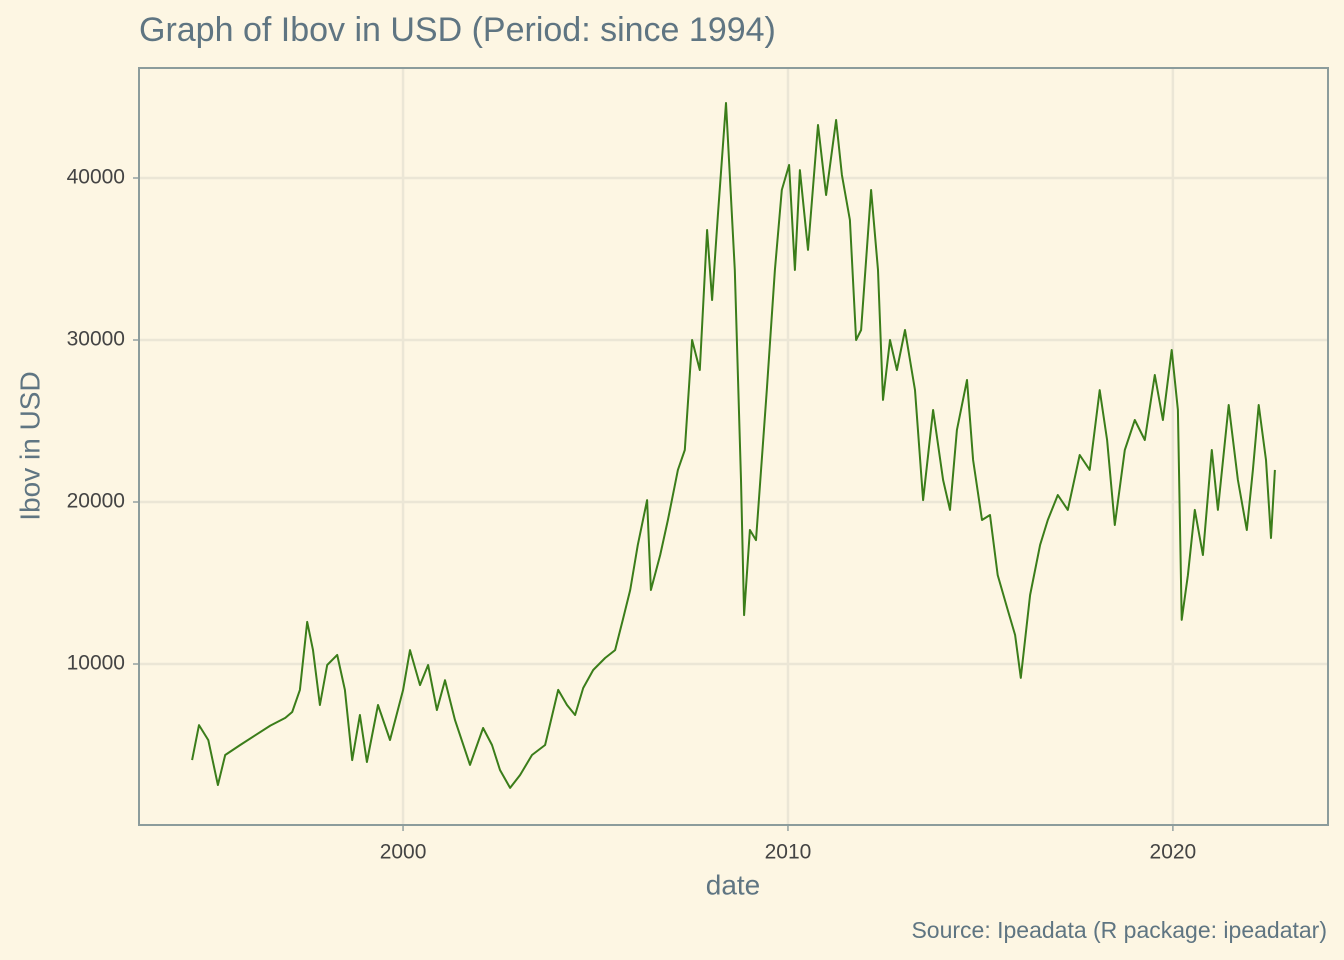 This screenshot has width=1344, height=960. I want to click on x-tick-label: 2020, so click(1173, 852).